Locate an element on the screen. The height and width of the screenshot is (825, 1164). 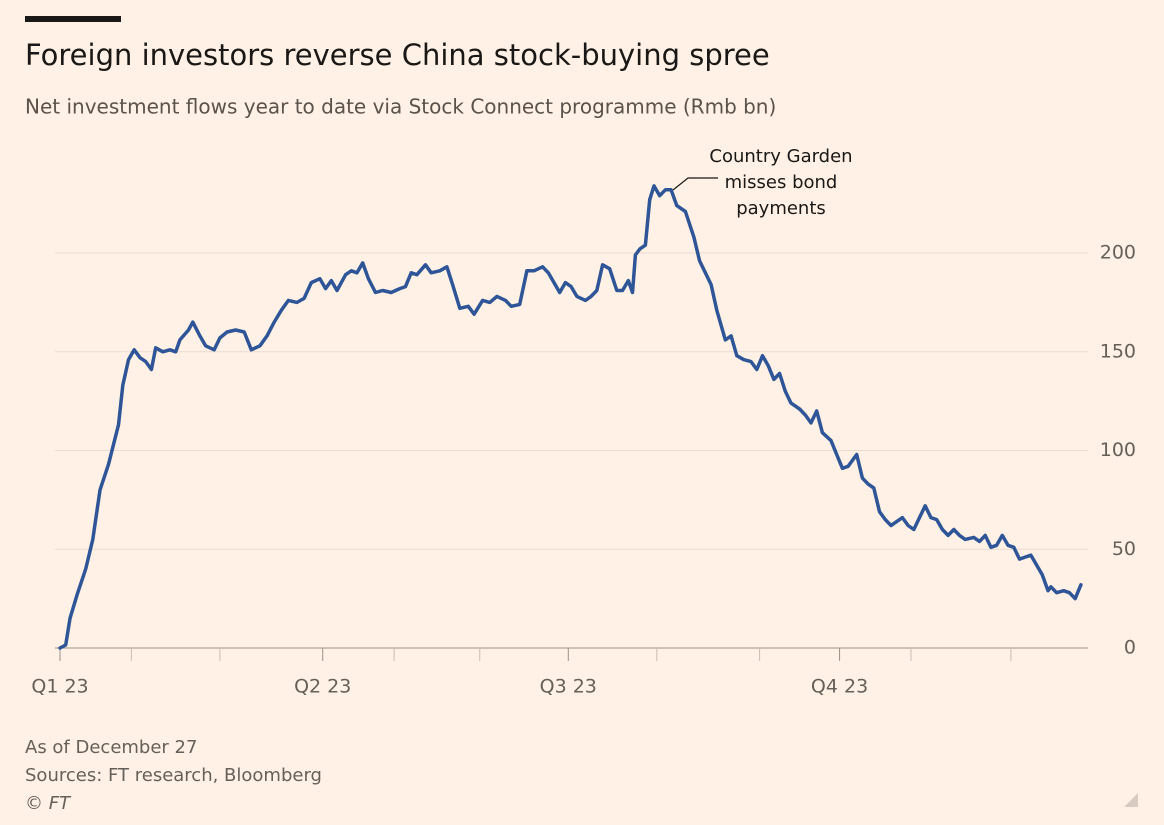
y-tick-label: 100 is located at coordinates (1118, 450).